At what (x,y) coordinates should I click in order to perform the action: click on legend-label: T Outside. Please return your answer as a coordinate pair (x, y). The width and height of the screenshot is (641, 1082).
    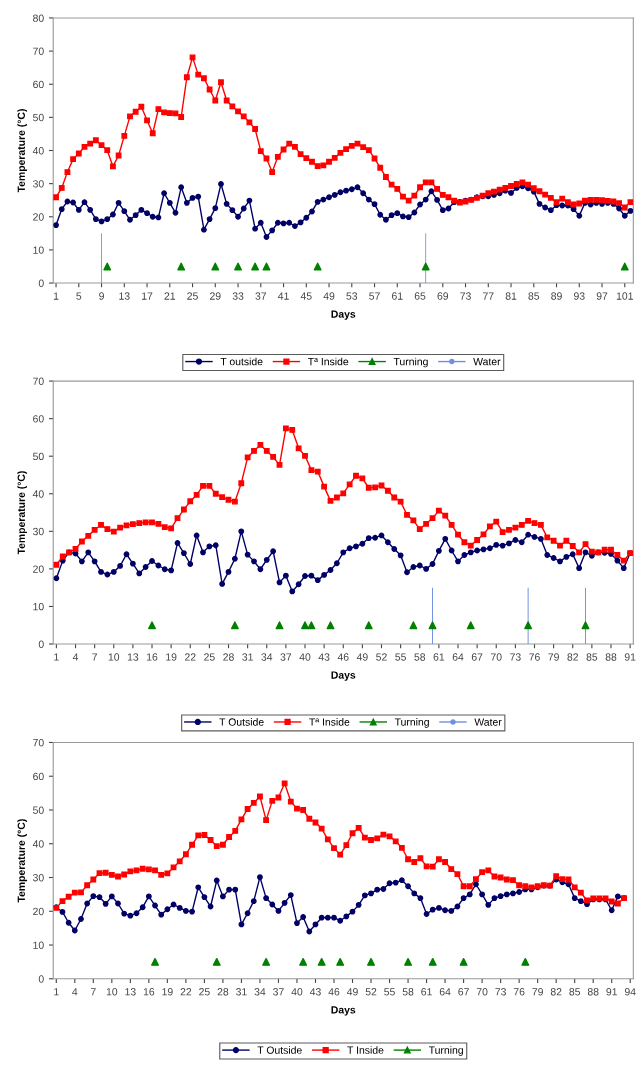
    Looking at the image, I should click on (279, 1050).